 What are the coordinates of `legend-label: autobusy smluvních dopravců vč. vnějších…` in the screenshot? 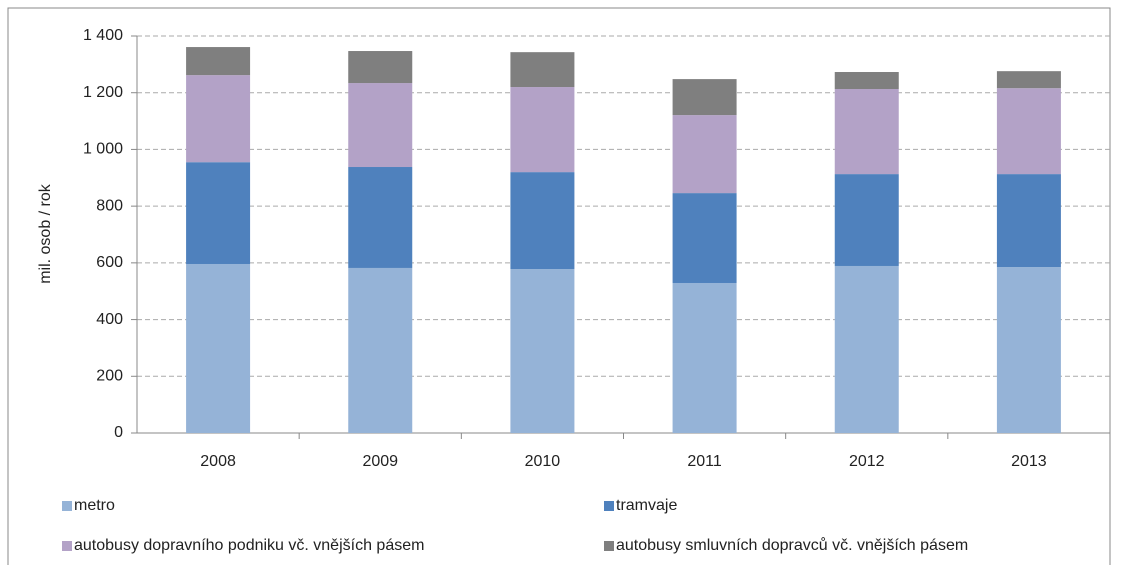 It's located at (792, 545).